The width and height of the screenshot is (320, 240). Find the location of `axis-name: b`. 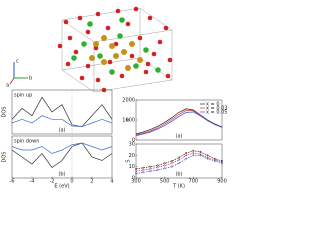

axis-name: b is located at coordinates (30, 79).